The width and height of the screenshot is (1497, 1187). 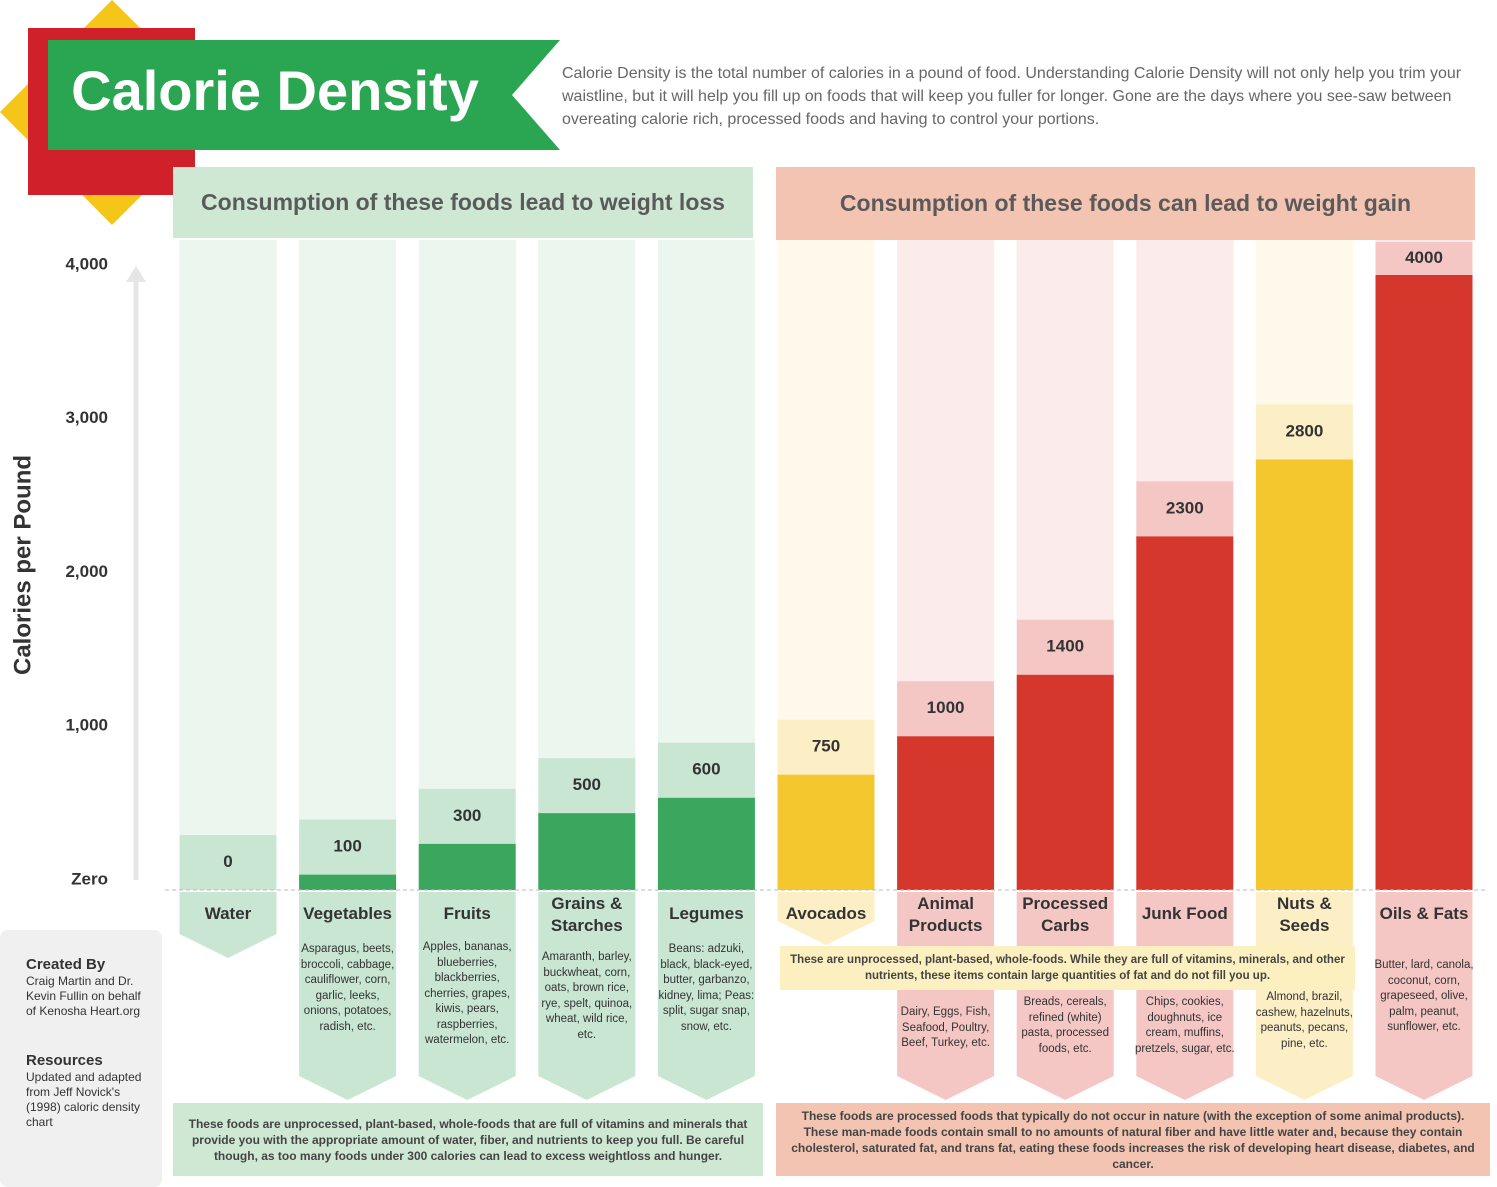 What do you see at coordinates (945, 914) in the screenshot?
I see `category-label: Animal Products` at bounding box center [945, 914].